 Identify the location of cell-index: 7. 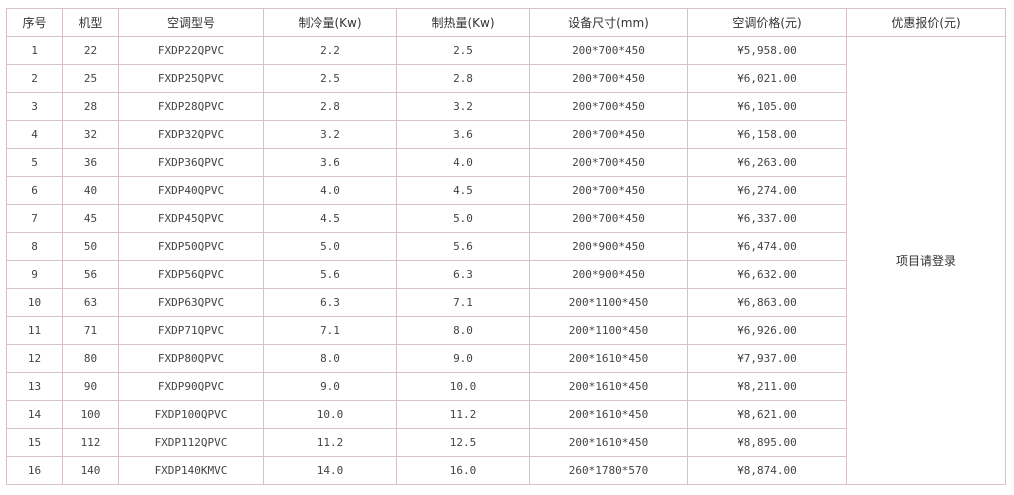
(34, 218).